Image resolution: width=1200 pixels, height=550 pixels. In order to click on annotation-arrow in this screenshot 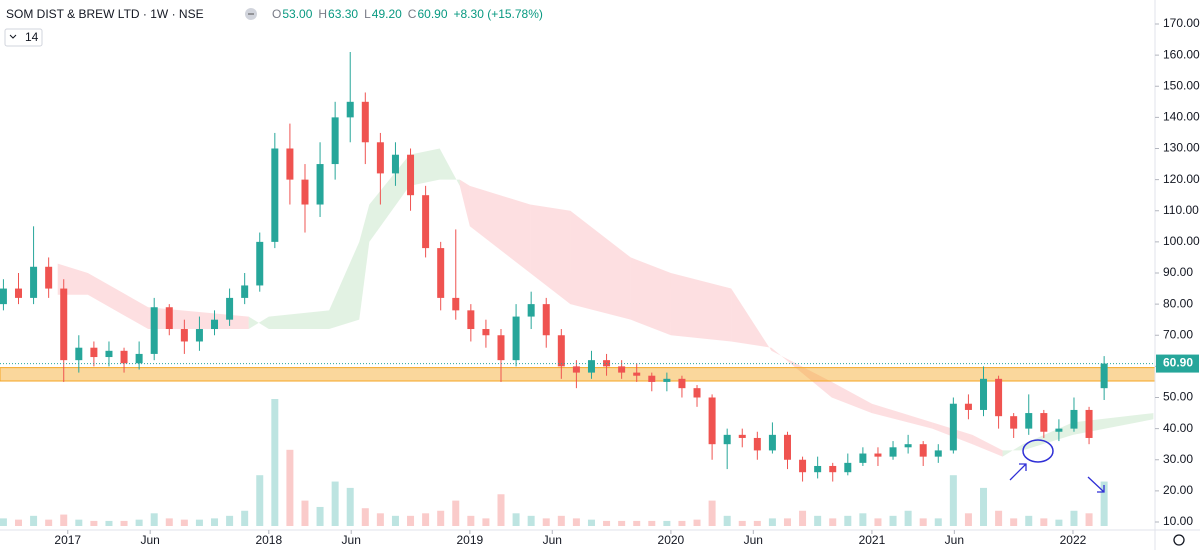, I will do `click(1096, 484)`.